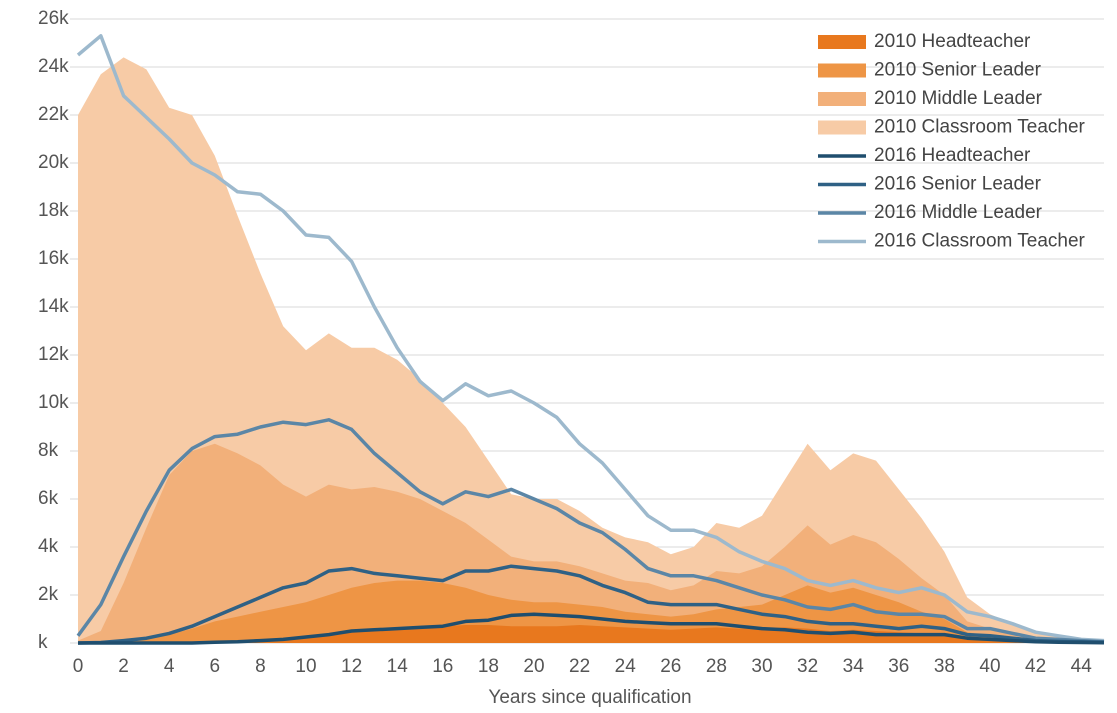  I want to click on y-tick-label: 2k, so click(48, 594).